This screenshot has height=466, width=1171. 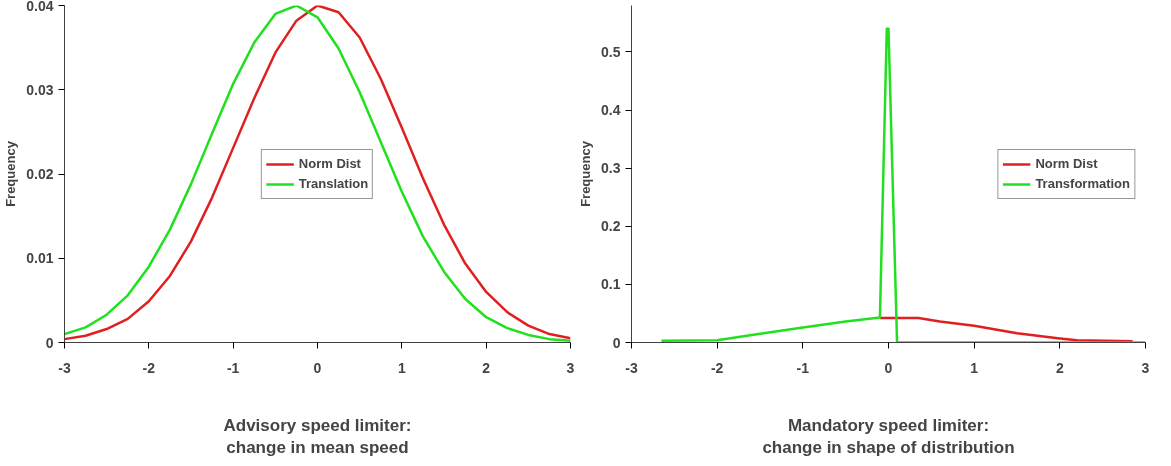 What do you see at coordinates (333, 183) in the screenshot?
I see `legend-label: Translation` at bounding box center [333, 183].